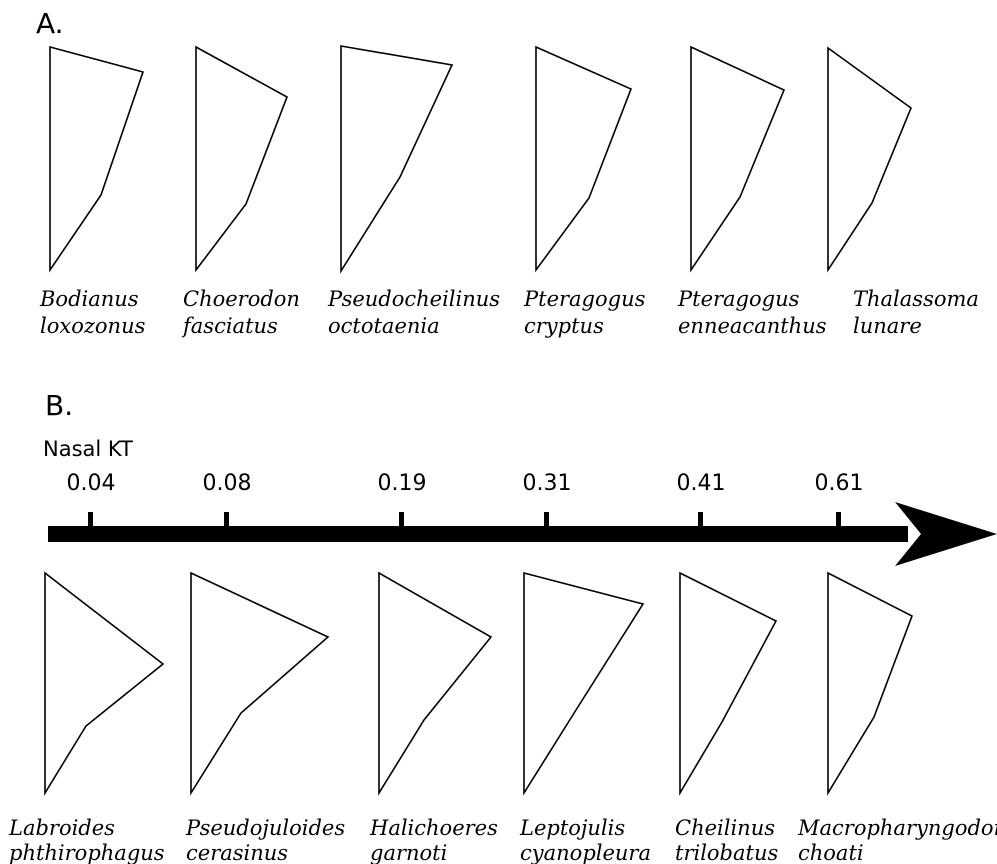  Describe the element at coordinates (919, 312) in the screenshot. I see `species-name-a6: Thalassoma lunare` at that location.